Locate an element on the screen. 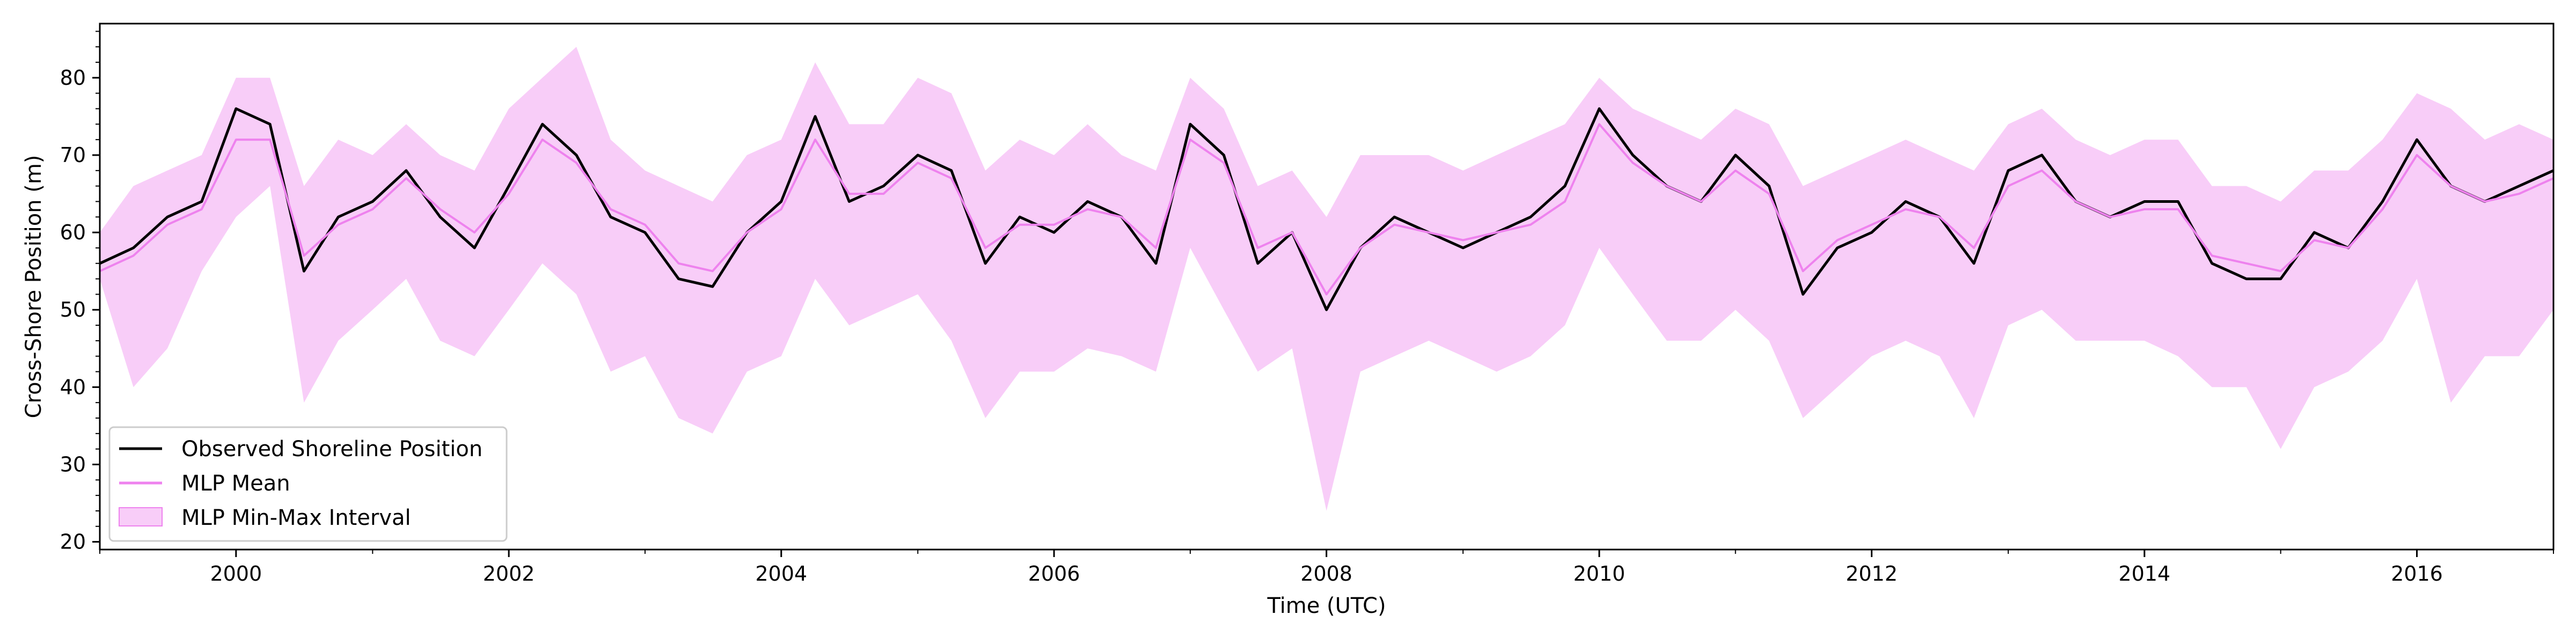  x-tick-label: 2014 is located at coordinates (2145, 574).